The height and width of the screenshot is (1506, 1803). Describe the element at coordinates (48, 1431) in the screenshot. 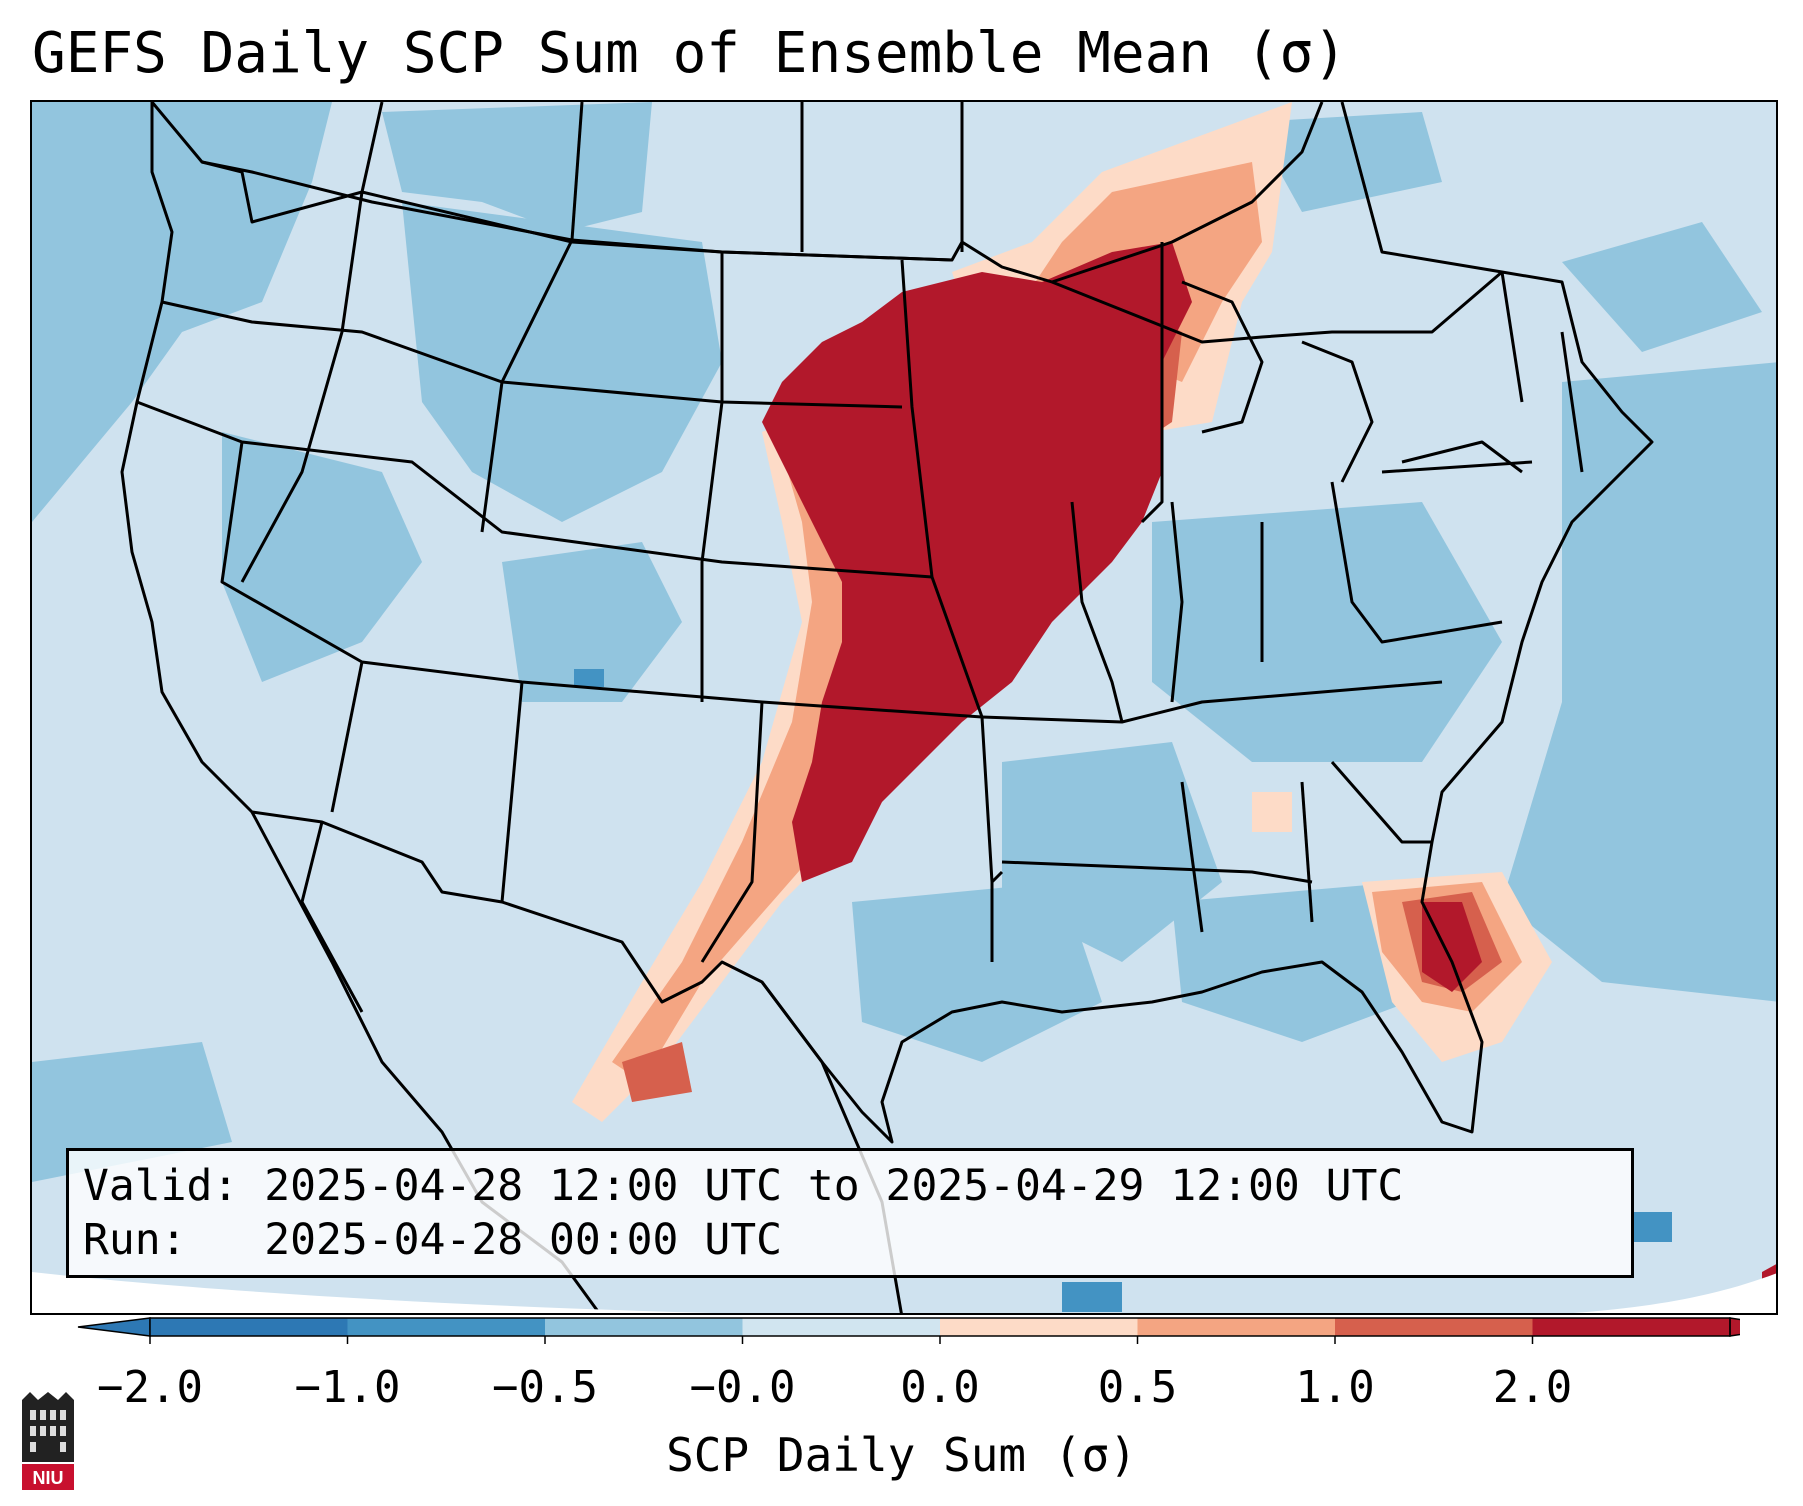

I see `university-building-icon` at that location.